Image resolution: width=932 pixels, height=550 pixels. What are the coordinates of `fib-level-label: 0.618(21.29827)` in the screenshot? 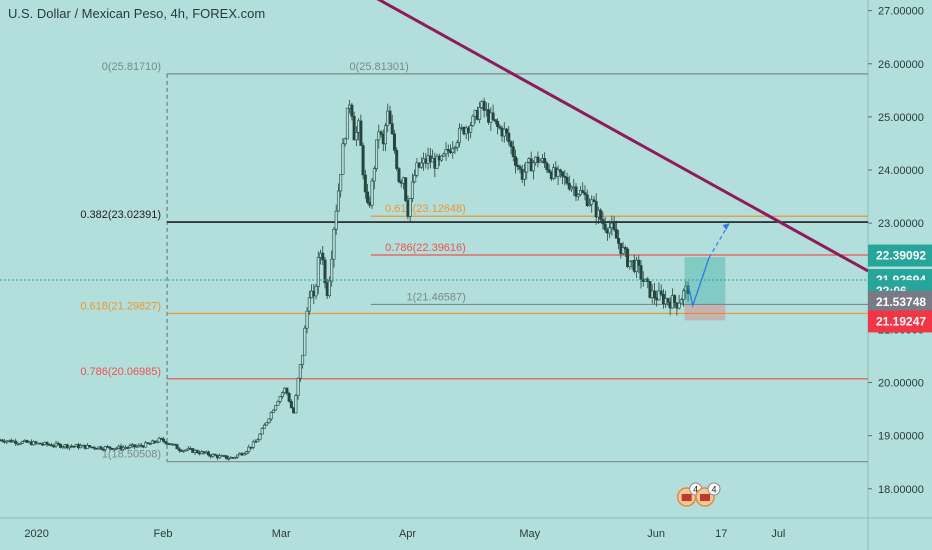 It's located at (120, 306).